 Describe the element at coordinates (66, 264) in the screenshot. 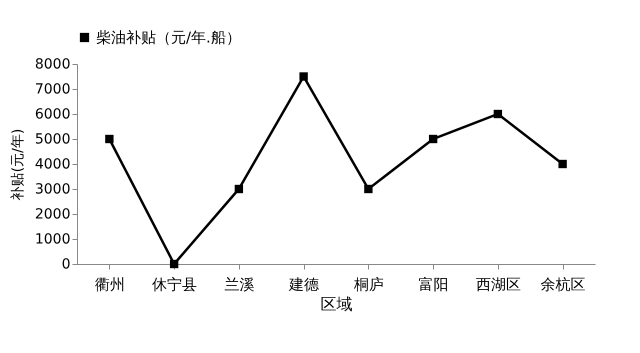

I see `y-tick-label: 0` at that location.